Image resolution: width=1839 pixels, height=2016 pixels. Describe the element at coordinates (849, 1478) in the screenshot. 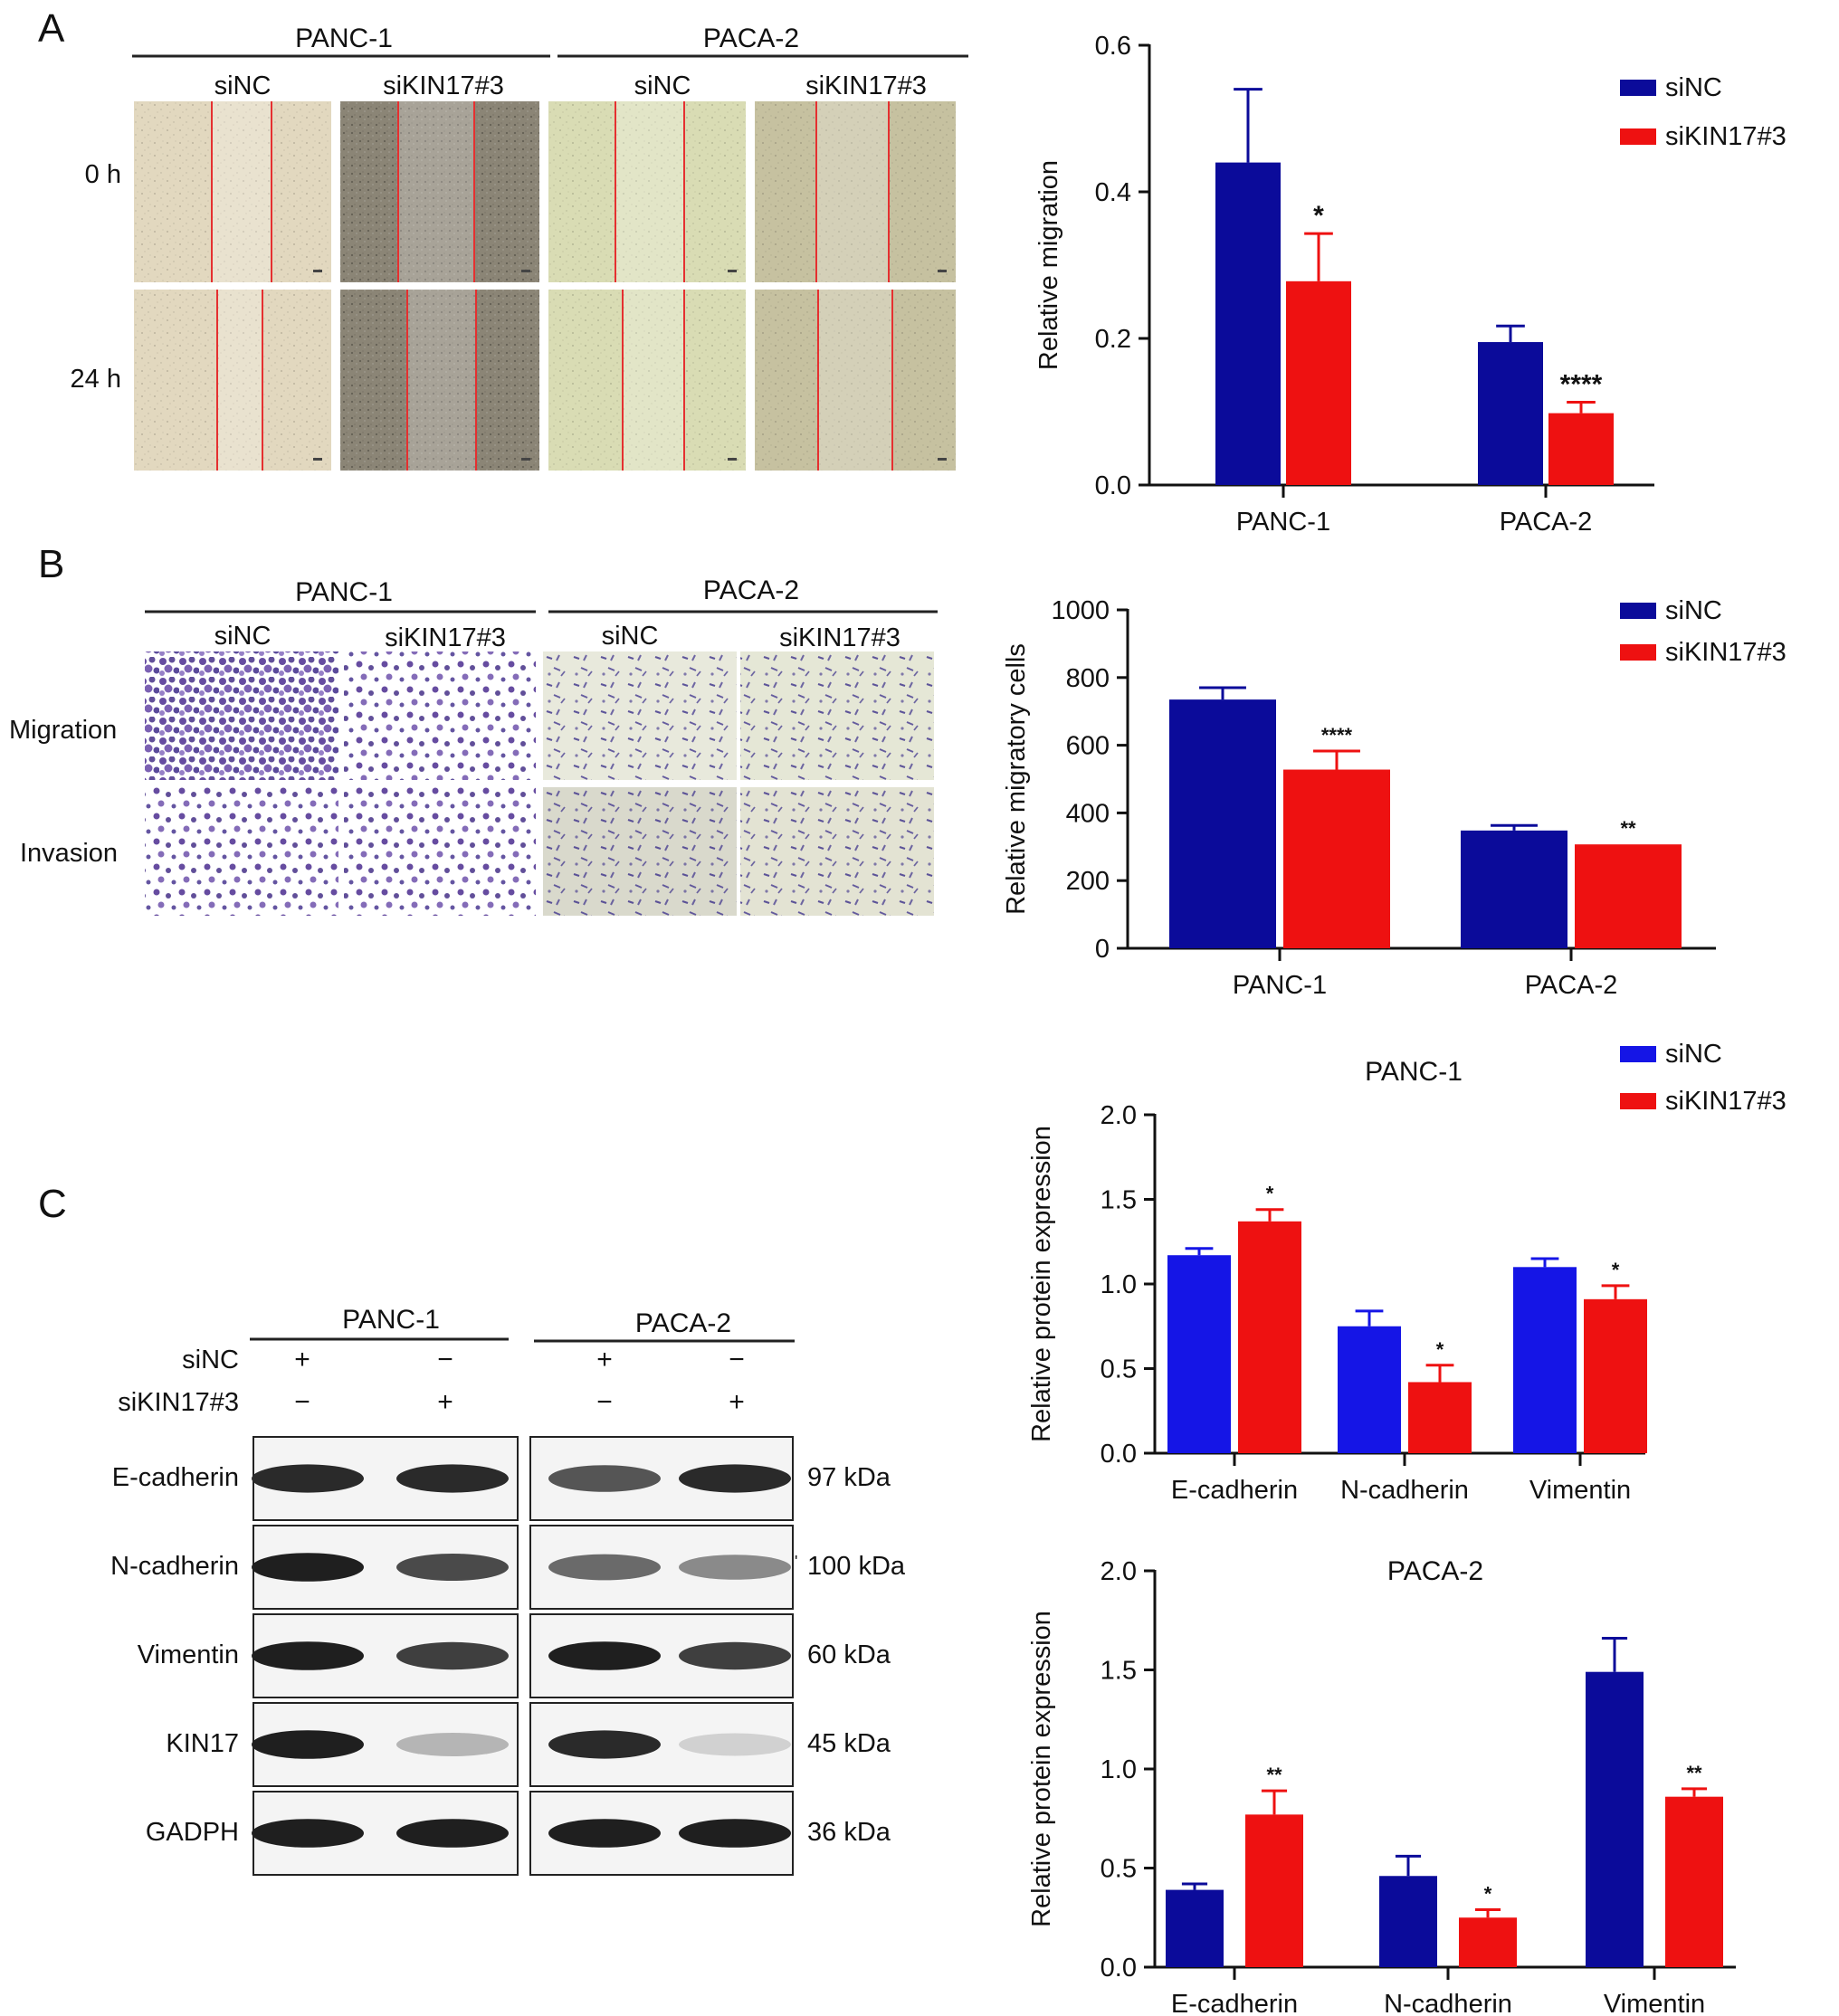

I see `blot-size-label: 97 kDa` at that location.